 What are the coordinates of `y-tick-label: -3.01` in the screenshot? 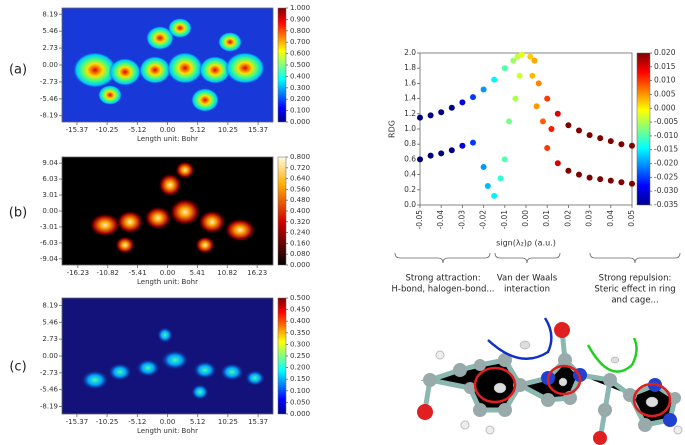 It's located at (49, 227).